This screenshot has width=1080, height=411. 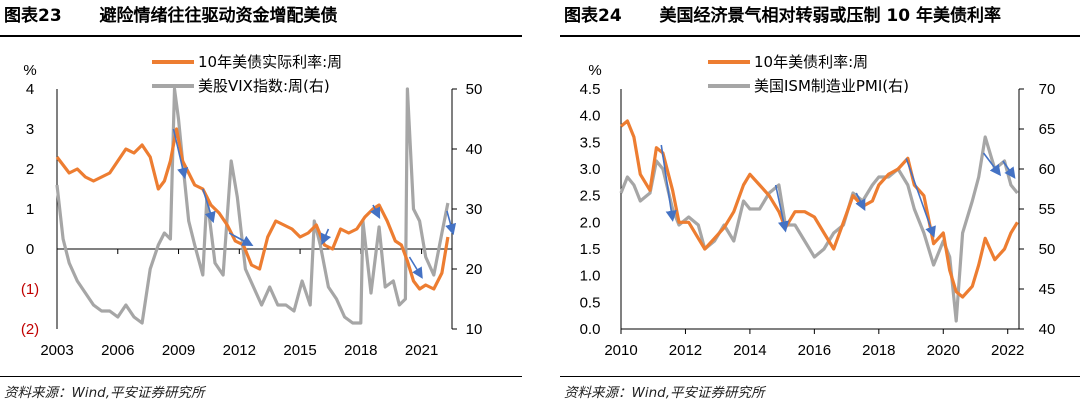 What do you see at coordinates (30, 169) in the screenshot?
I see `y-tick-label: 2` at bounding box center [30, 169].